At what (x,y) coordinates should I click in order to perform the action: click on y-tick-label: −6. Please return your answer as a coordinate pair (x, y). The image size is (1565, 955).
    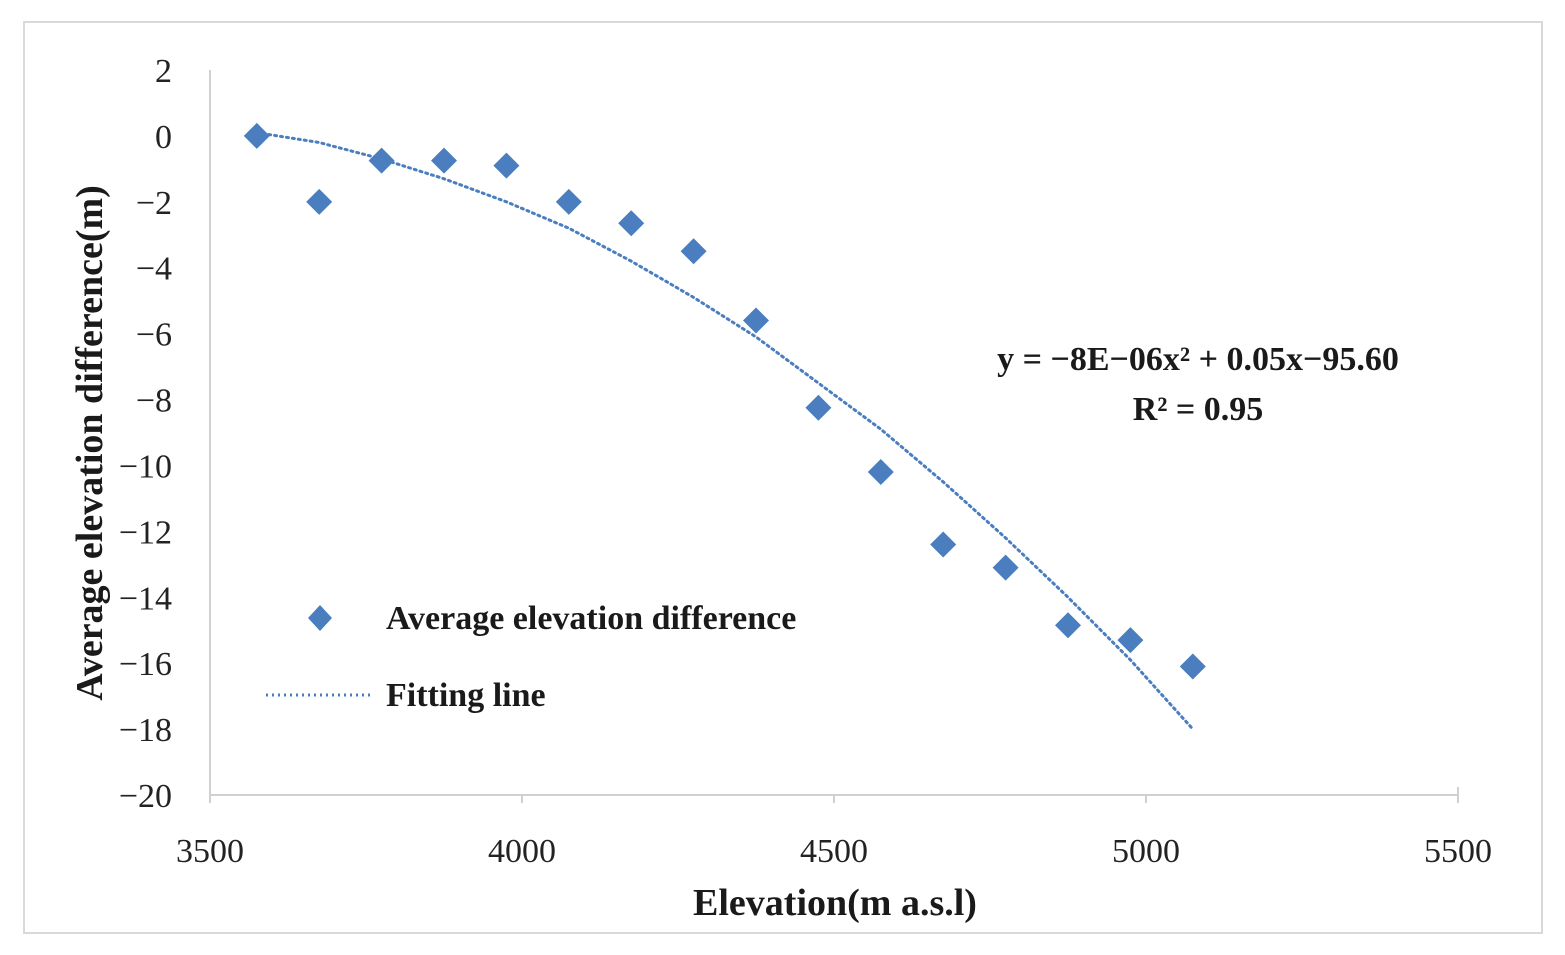
    Looking at the image, I should click on (154, 335).